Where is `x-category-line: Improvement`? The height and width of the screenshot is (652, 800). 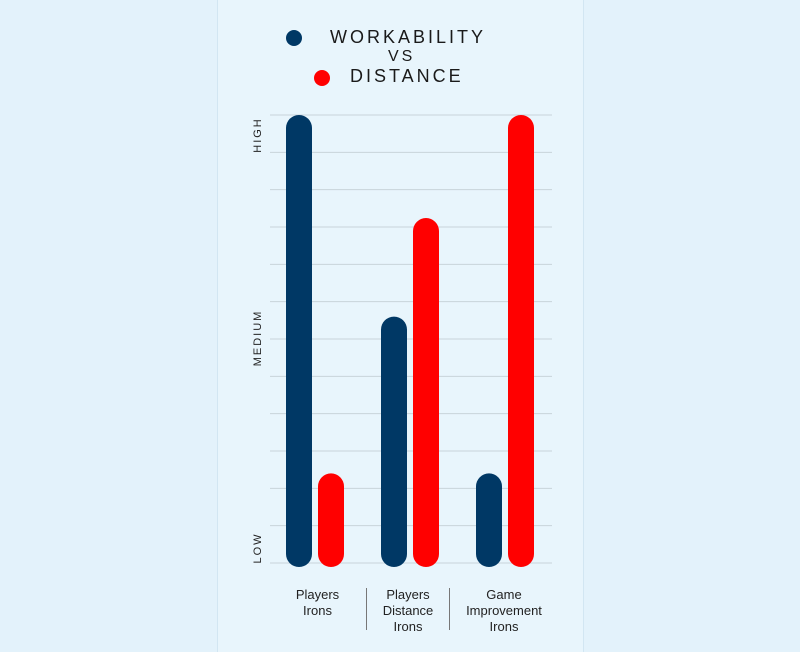 x-category-line: Improvement is located at coordinates (504, 610).